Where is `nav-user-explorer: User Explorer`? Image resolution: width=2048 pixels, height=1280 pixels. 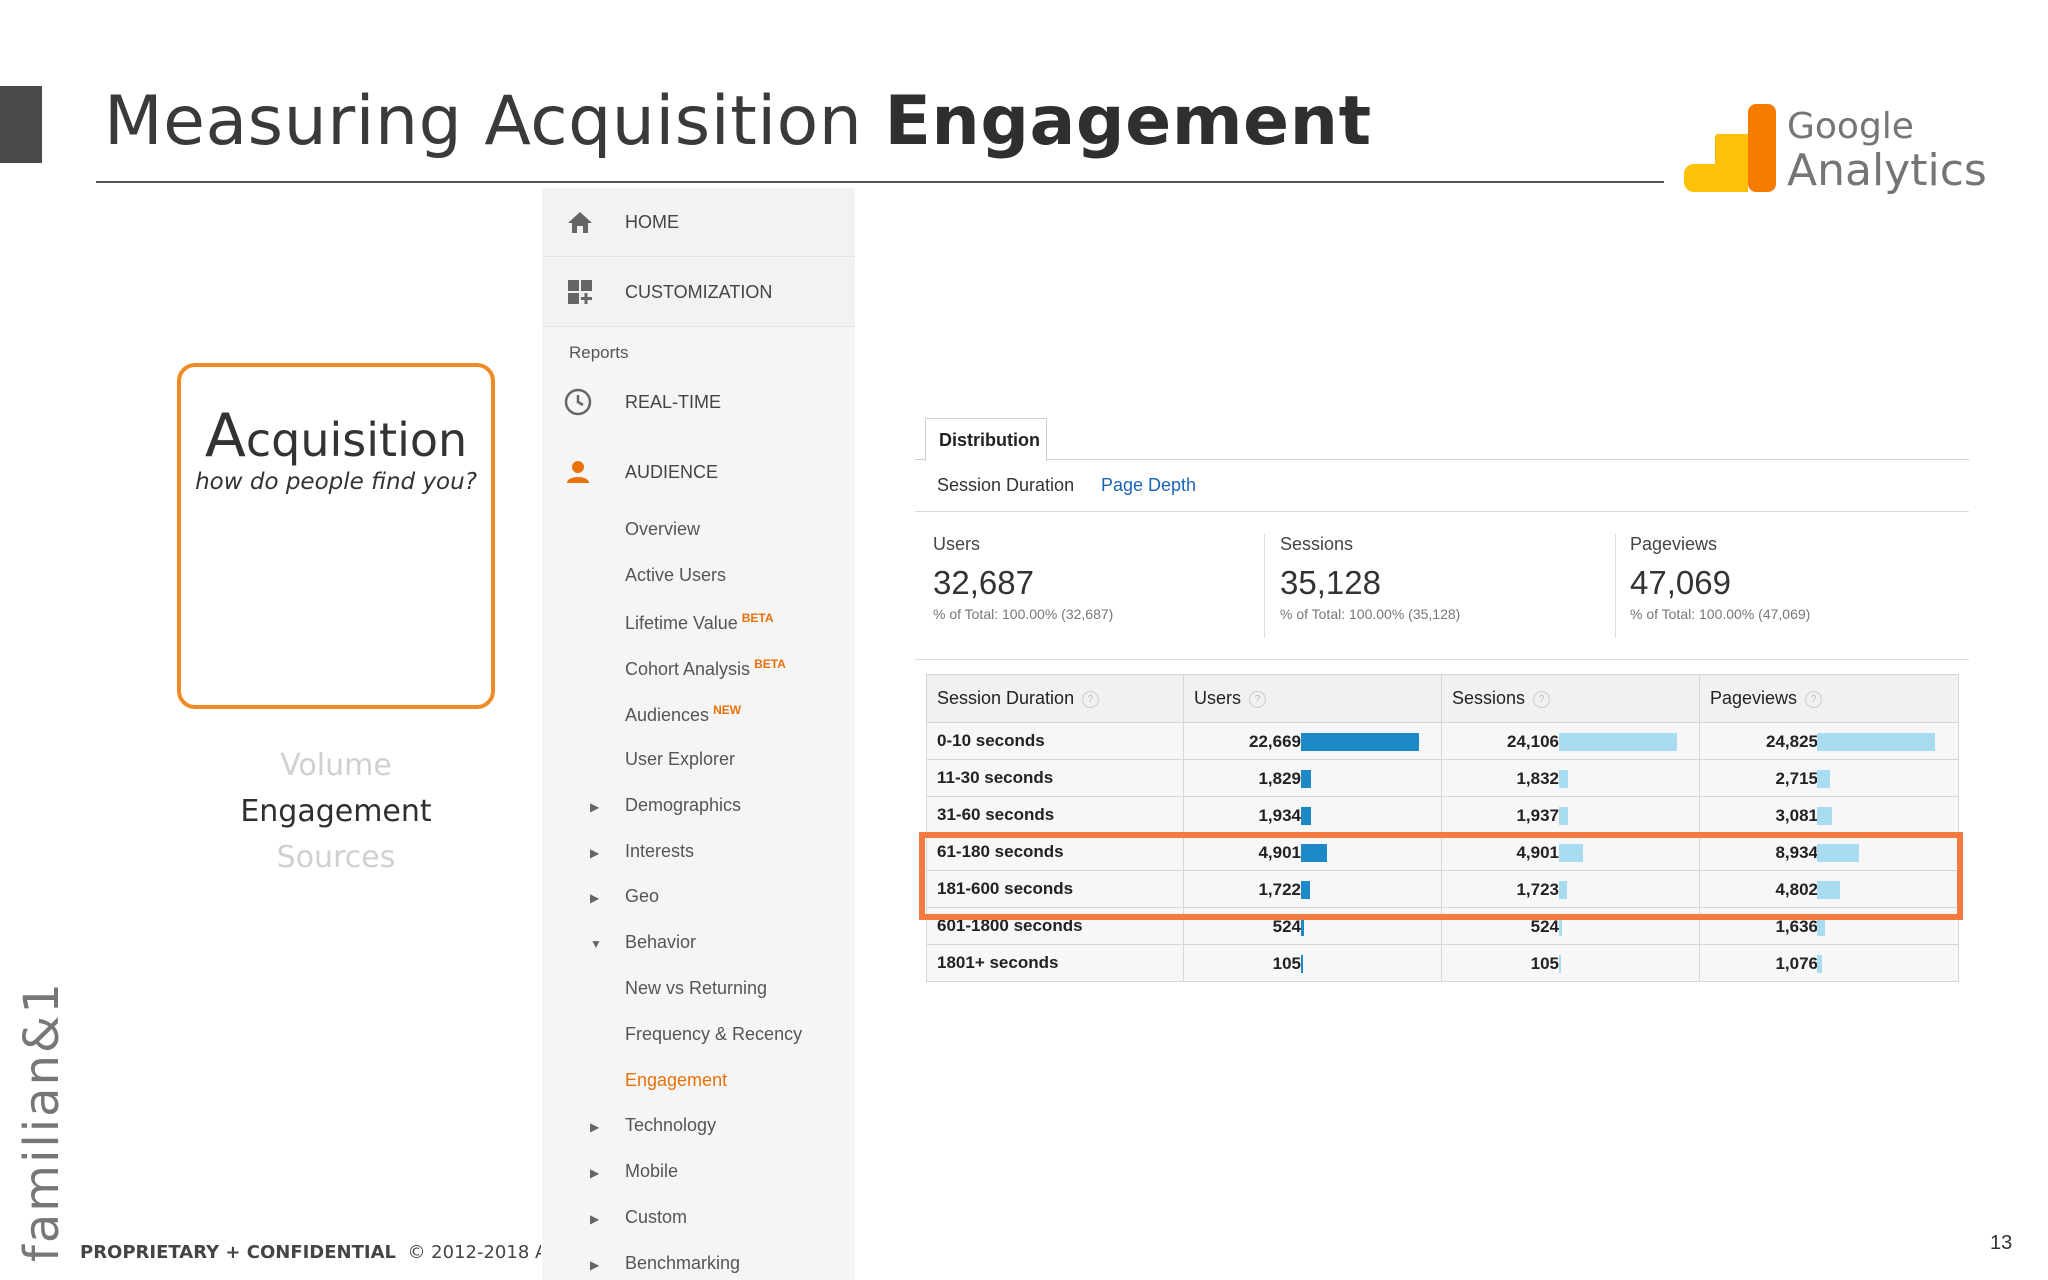
nav-user-explorer: User Explorer is located at coordinates (680, 759).